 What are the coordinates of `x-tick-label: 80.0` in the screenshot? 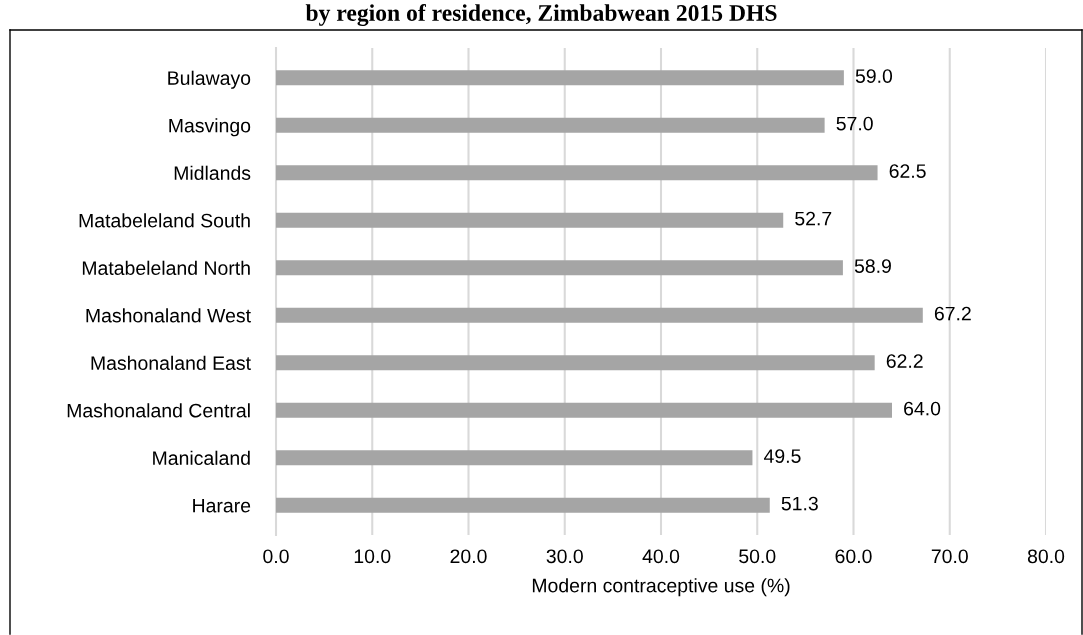 It's located at (1046, 556).